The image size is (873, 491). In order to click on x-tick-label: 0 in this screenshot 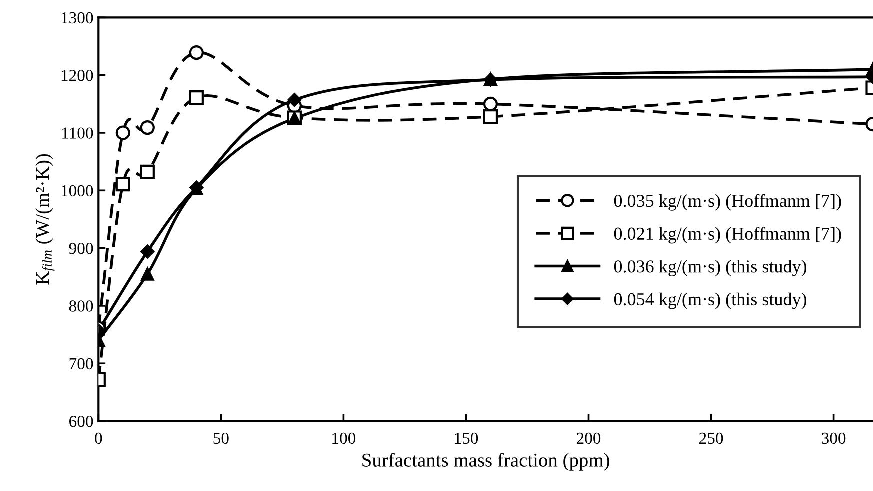, I will do `click(98, 438)`.